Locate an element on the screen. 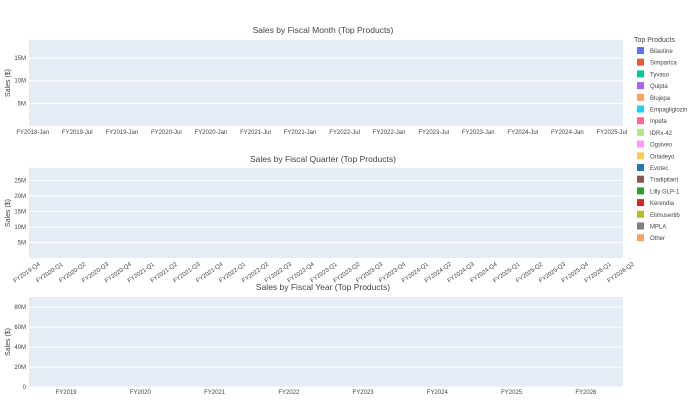 The image size is (690, 406). legend-item: Tradipitant is located at coordinates (657, 179).